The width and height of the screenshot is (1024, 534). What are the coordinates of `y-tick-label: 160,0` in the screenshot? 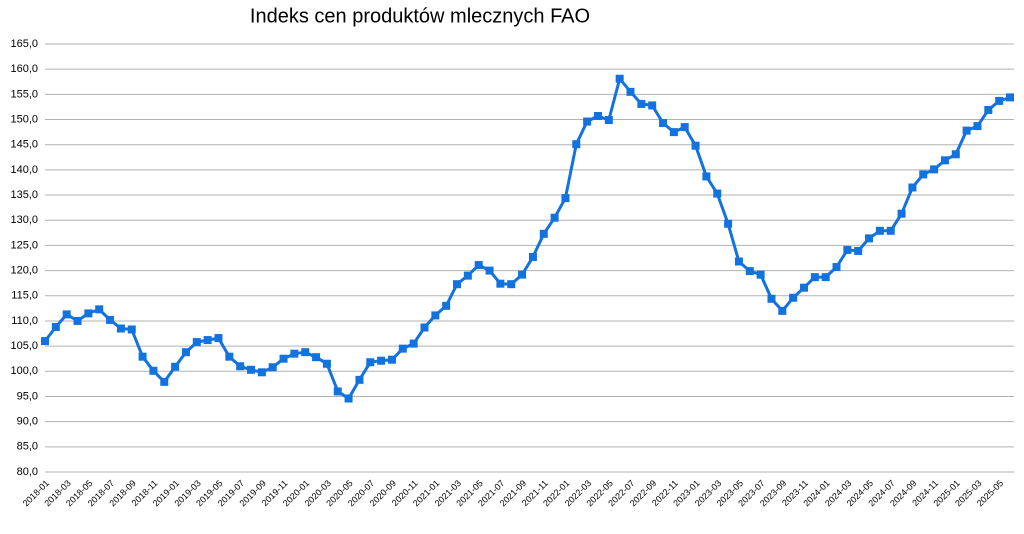 It's located at (24, 69).